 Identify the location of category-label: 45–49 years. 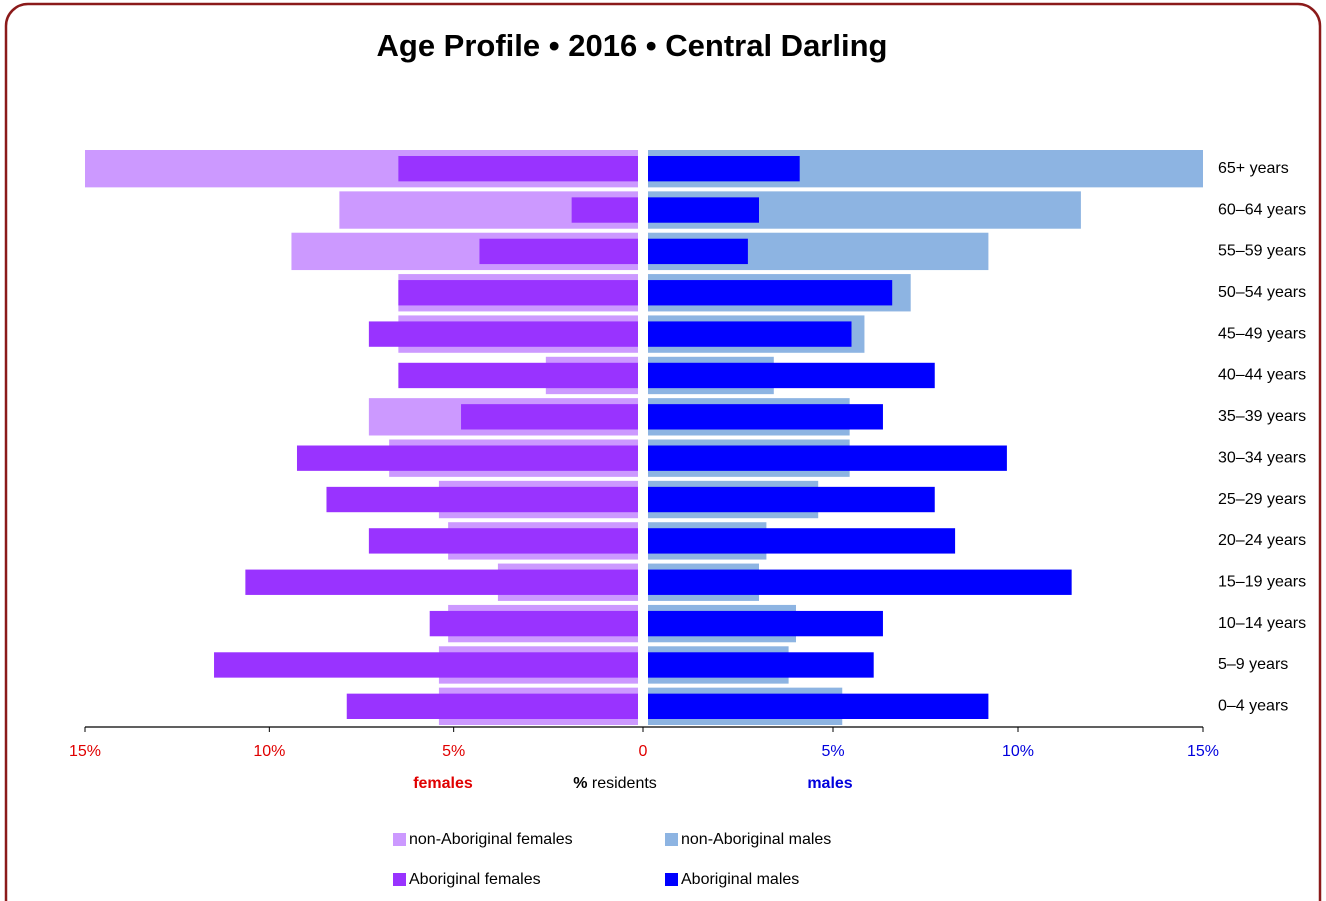
(1262, 333).